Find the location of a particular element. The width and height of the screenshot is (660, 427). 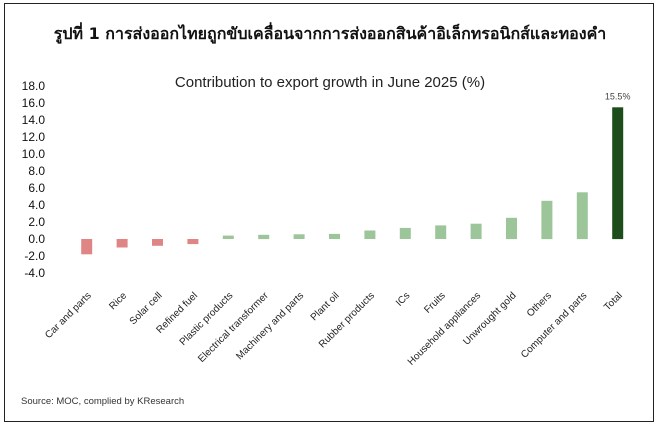

x-tick-label: Others is located at coordinates (539, 304).